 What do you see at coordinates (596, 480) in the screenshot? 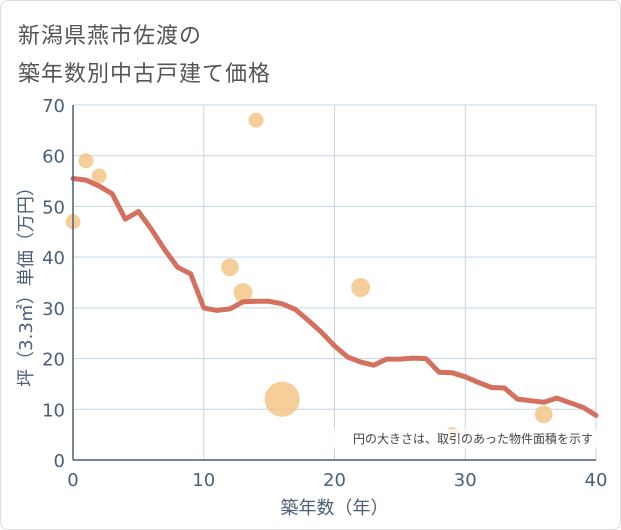
I see `x-tick-label: 40` at bounding box center [596, 480].